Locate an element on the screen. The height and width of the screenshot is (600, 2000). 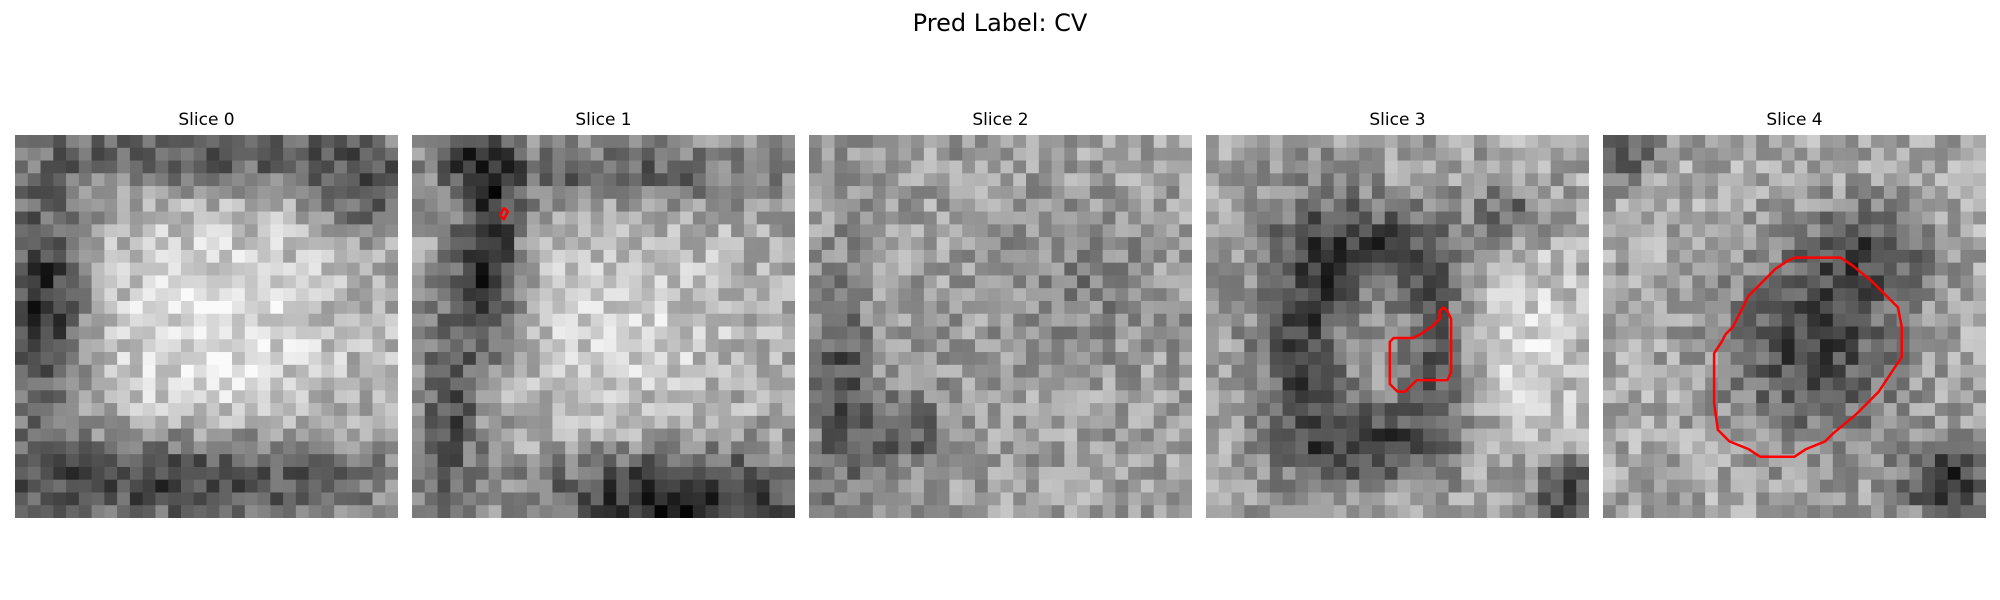
slice-panel-4: Slice 4 is located at coordinates (1794, 313).